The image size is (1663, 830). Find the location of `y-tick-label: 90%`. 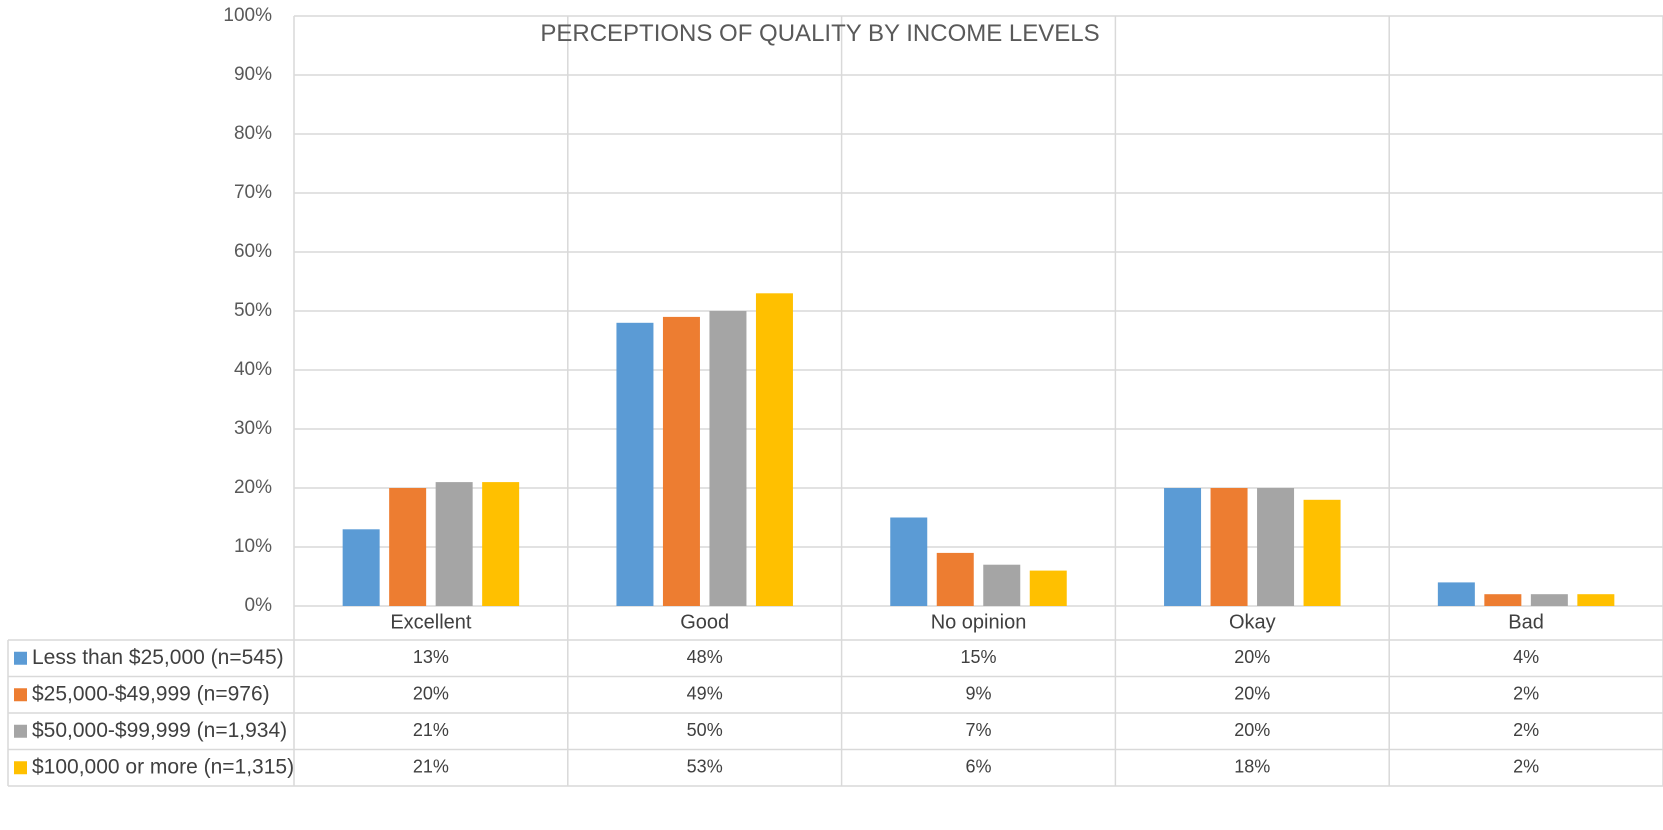

y-tick-label: 90% is located at coordinates (253, 74).